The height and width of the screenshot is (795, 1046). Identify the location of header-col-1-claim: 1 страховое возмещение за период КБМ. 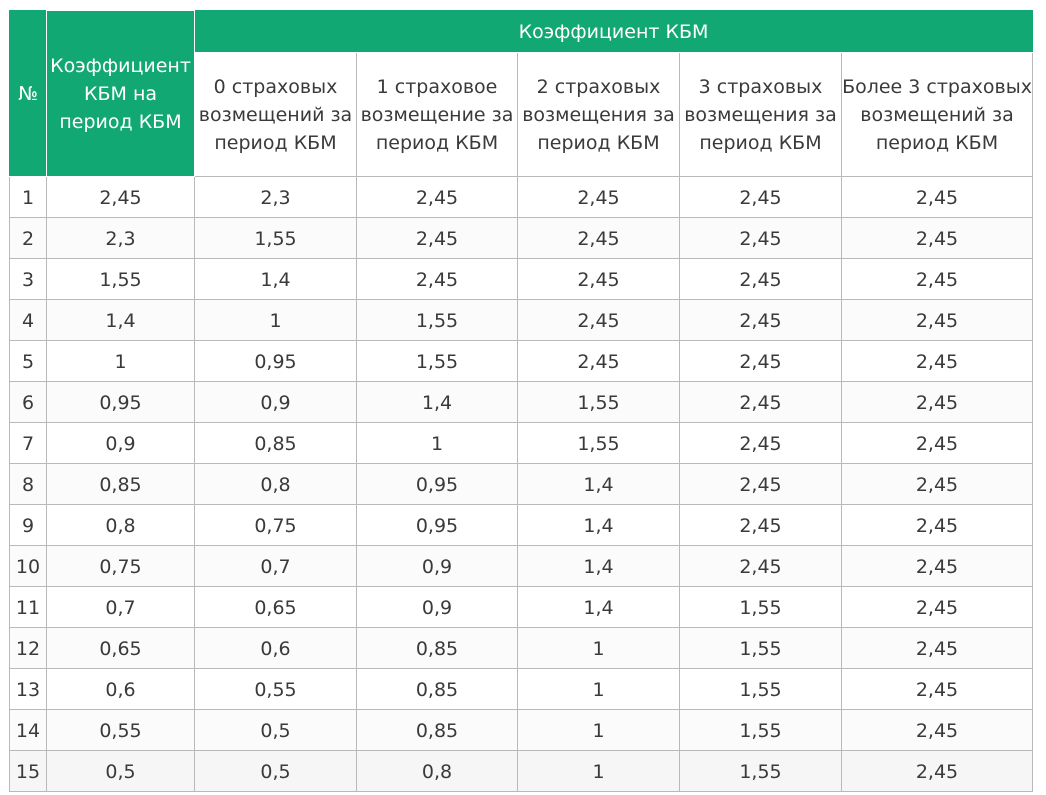
(437, 114).